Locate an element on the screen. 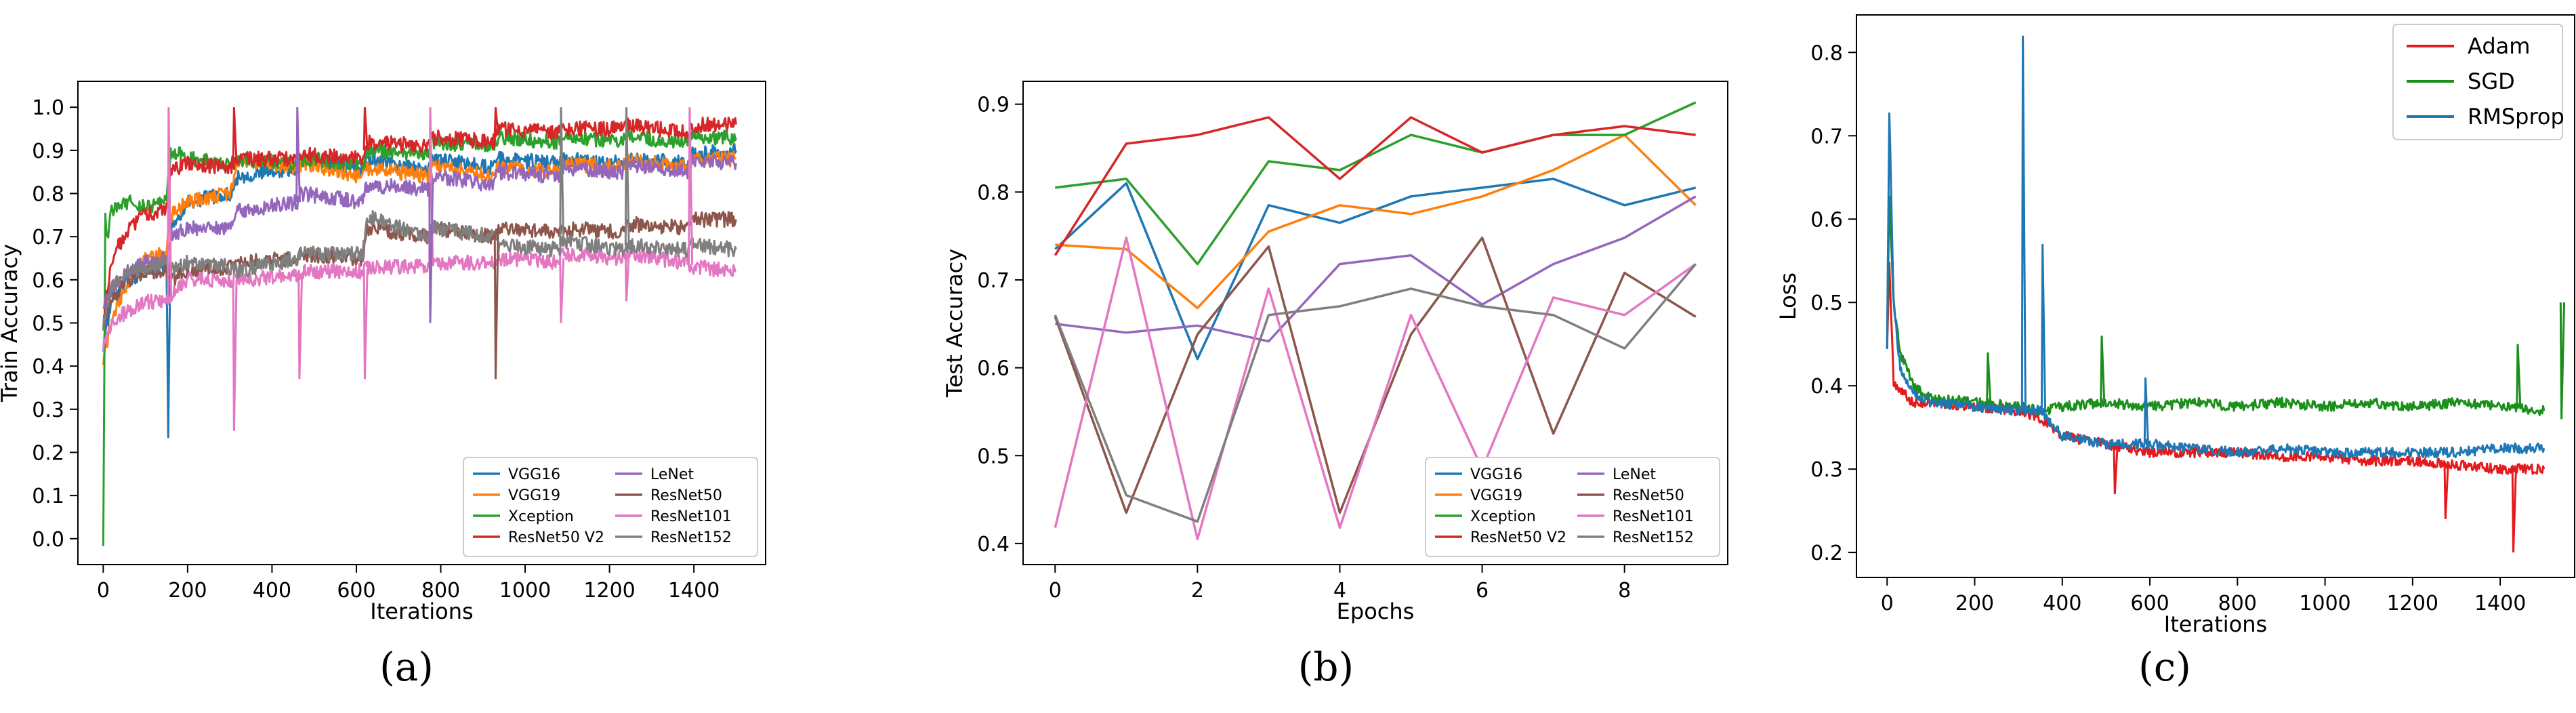 The image size is (2576, 713). y-tick-label: 0.2 is located at coordinates (48, 453).